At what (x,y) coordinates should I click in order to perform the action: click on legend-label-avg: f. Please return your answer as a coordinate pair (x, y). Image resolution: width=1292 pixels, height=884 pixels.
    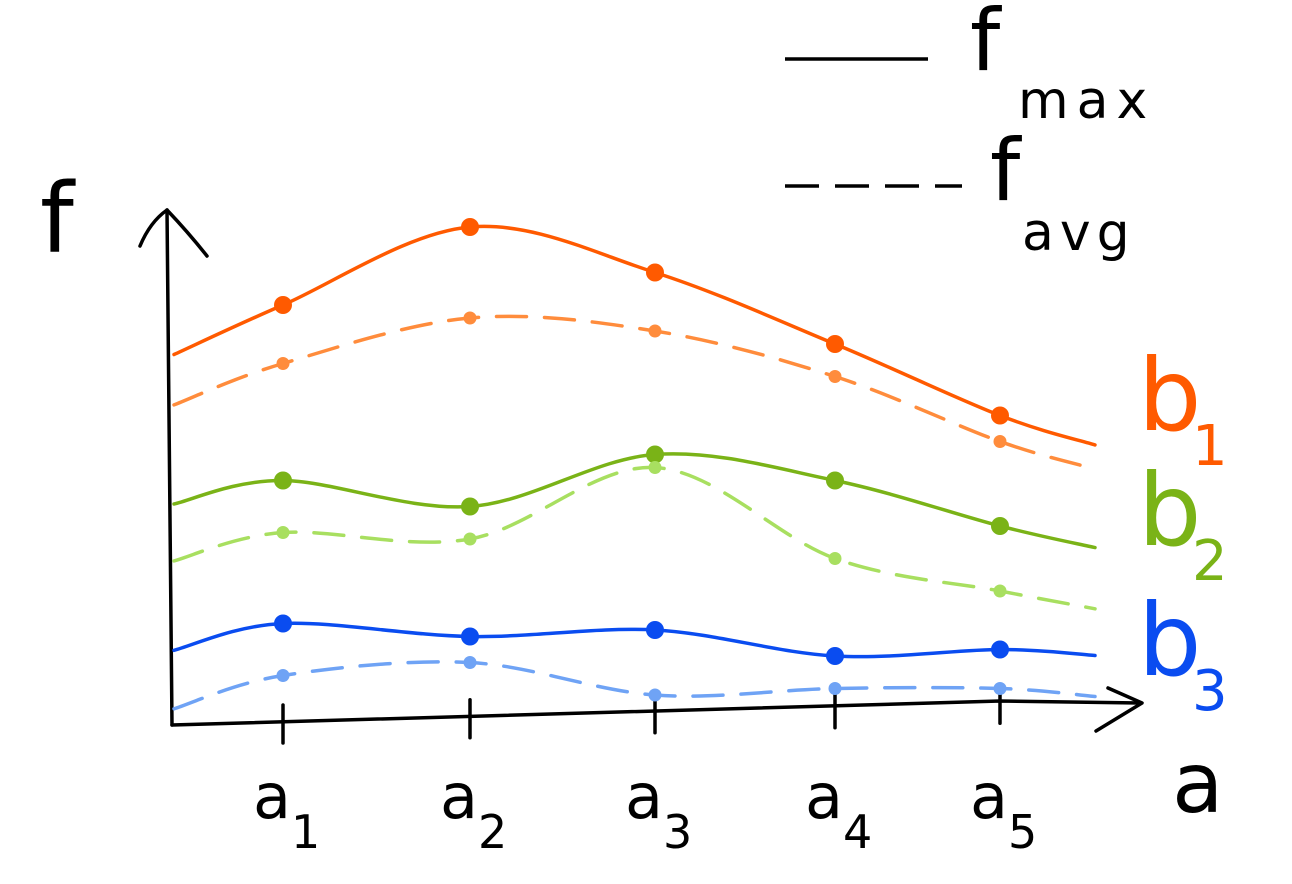
    Looking at the image, I should click on (1006, 171).